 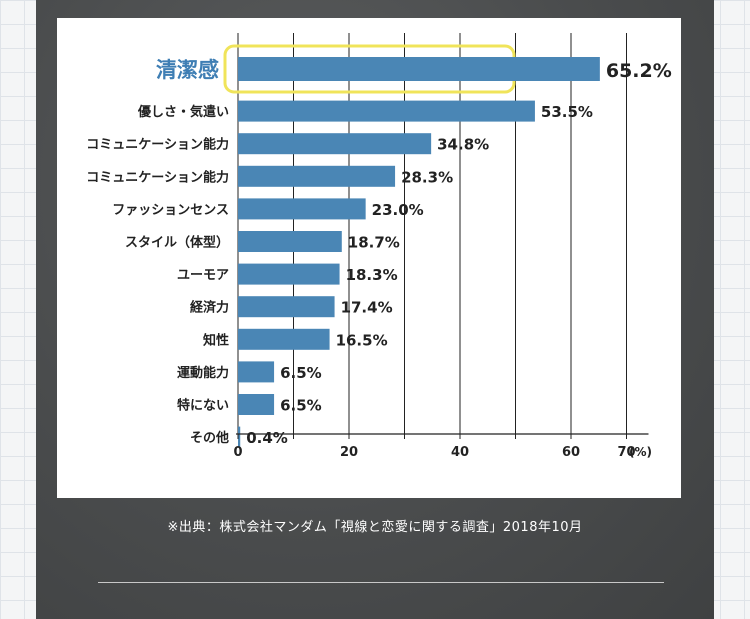 I want to click on x-tick-label: 60, so click(x=571, y=452).